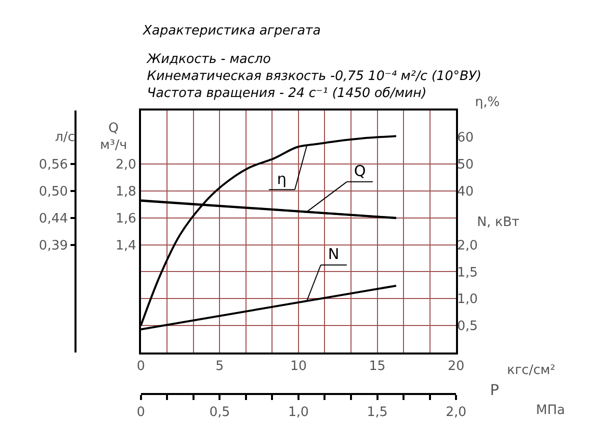 The width and height of the screenshot is (600, 430). Describe the element at coordinates (334, 254) in the screenshot. I see `text: N` at that location.